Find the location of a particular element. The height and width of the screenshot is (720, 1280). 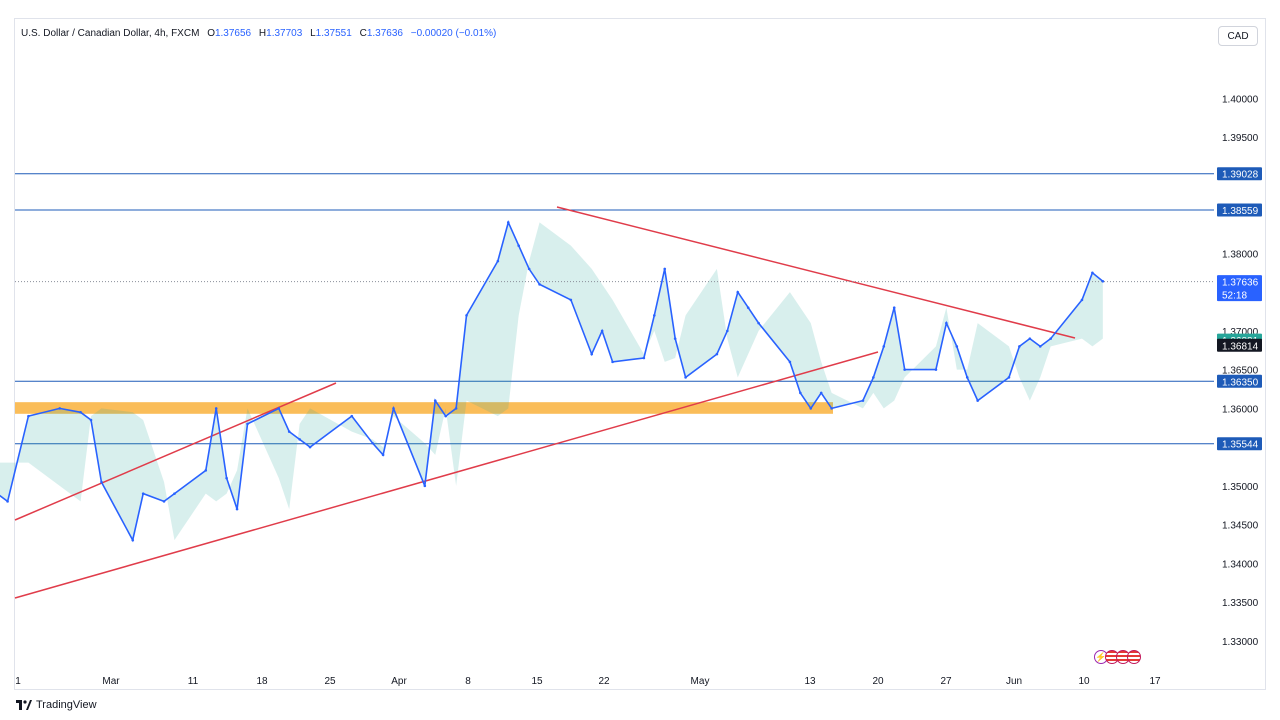

open-label: O is located at coordinates (211, 33).